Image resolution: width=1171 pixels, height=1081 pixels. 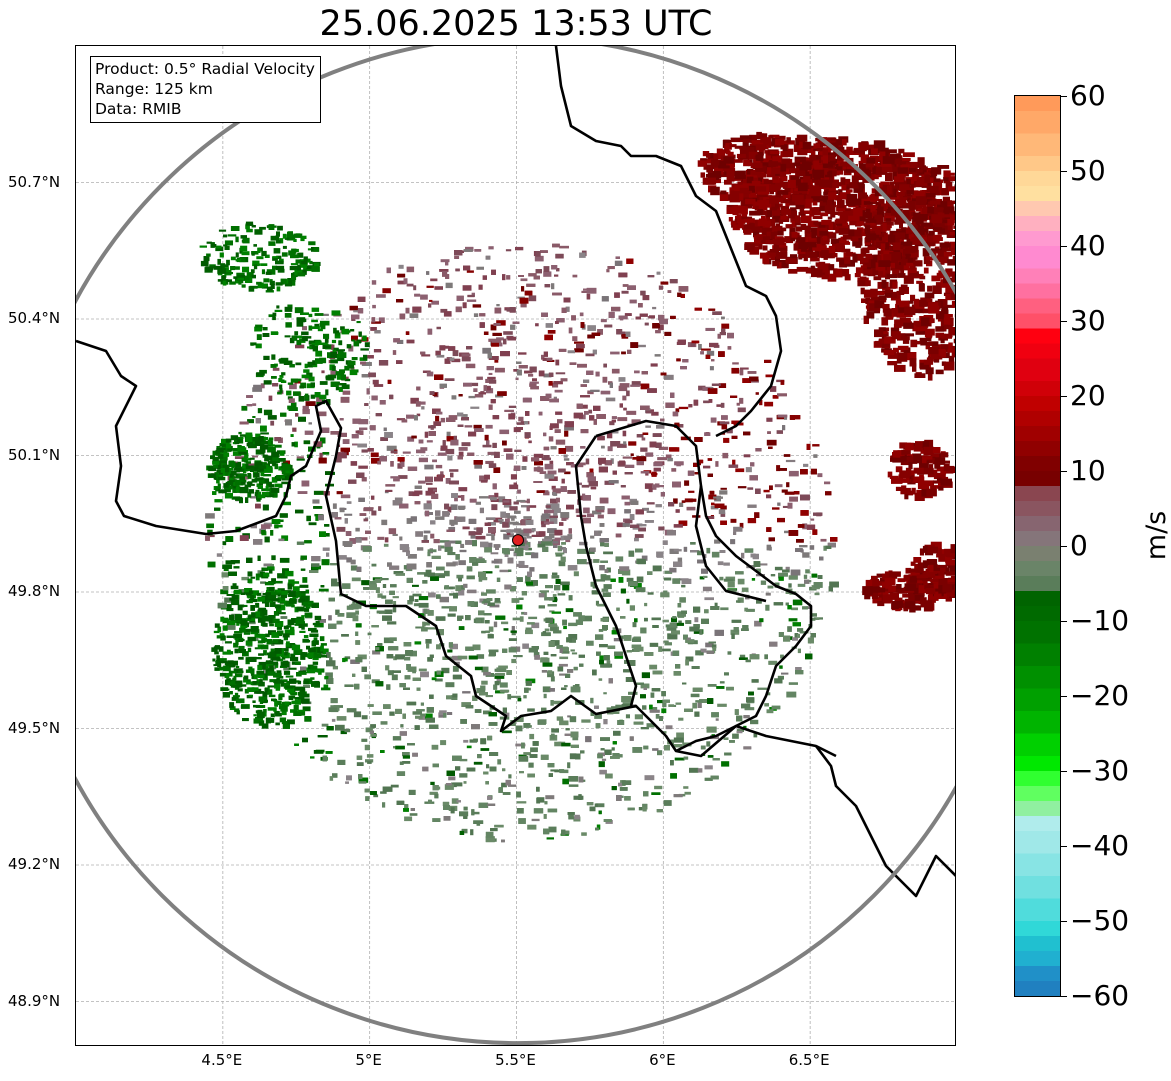 What do you see at coordinates (1100, 770) in the screenshot?
I see `colorbar-tick-label: −30` at bounding box center [1100, 770].